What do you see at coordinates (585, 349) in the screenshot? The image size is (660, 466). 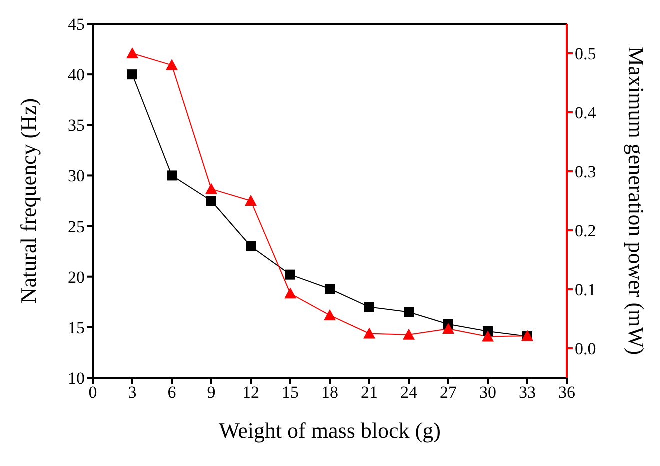 I see `y2-tick-label: 0.0` at bounding box center [585, 349].